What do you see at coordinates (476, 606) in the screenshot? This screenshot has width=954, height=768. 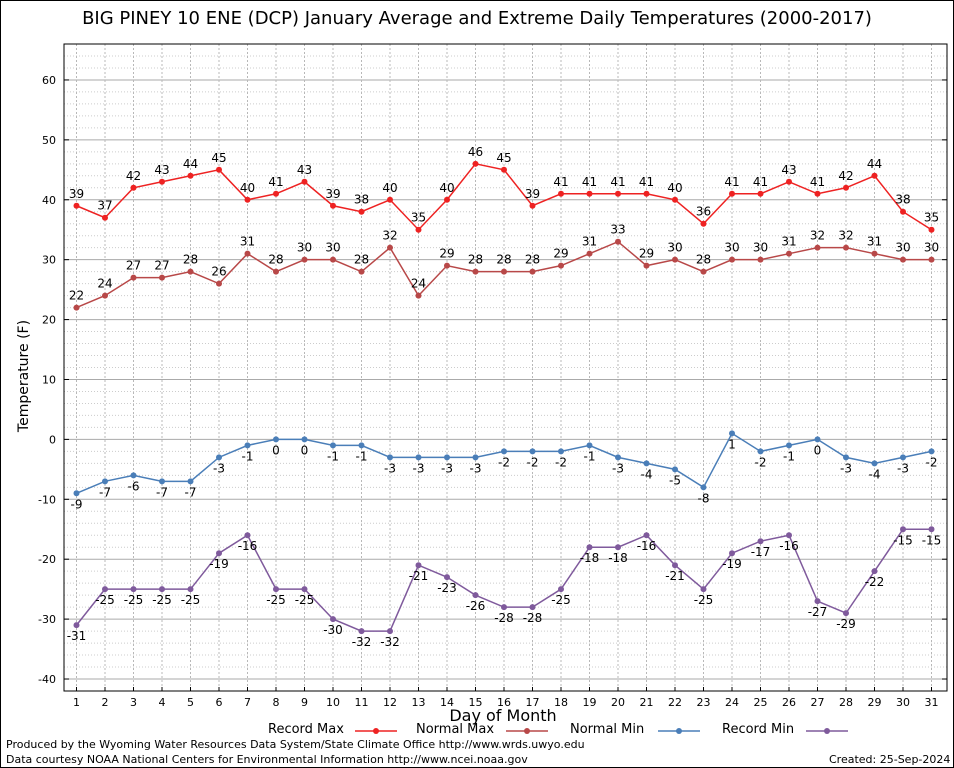 I see `data-label: -26` at bounding box center [476, 606].